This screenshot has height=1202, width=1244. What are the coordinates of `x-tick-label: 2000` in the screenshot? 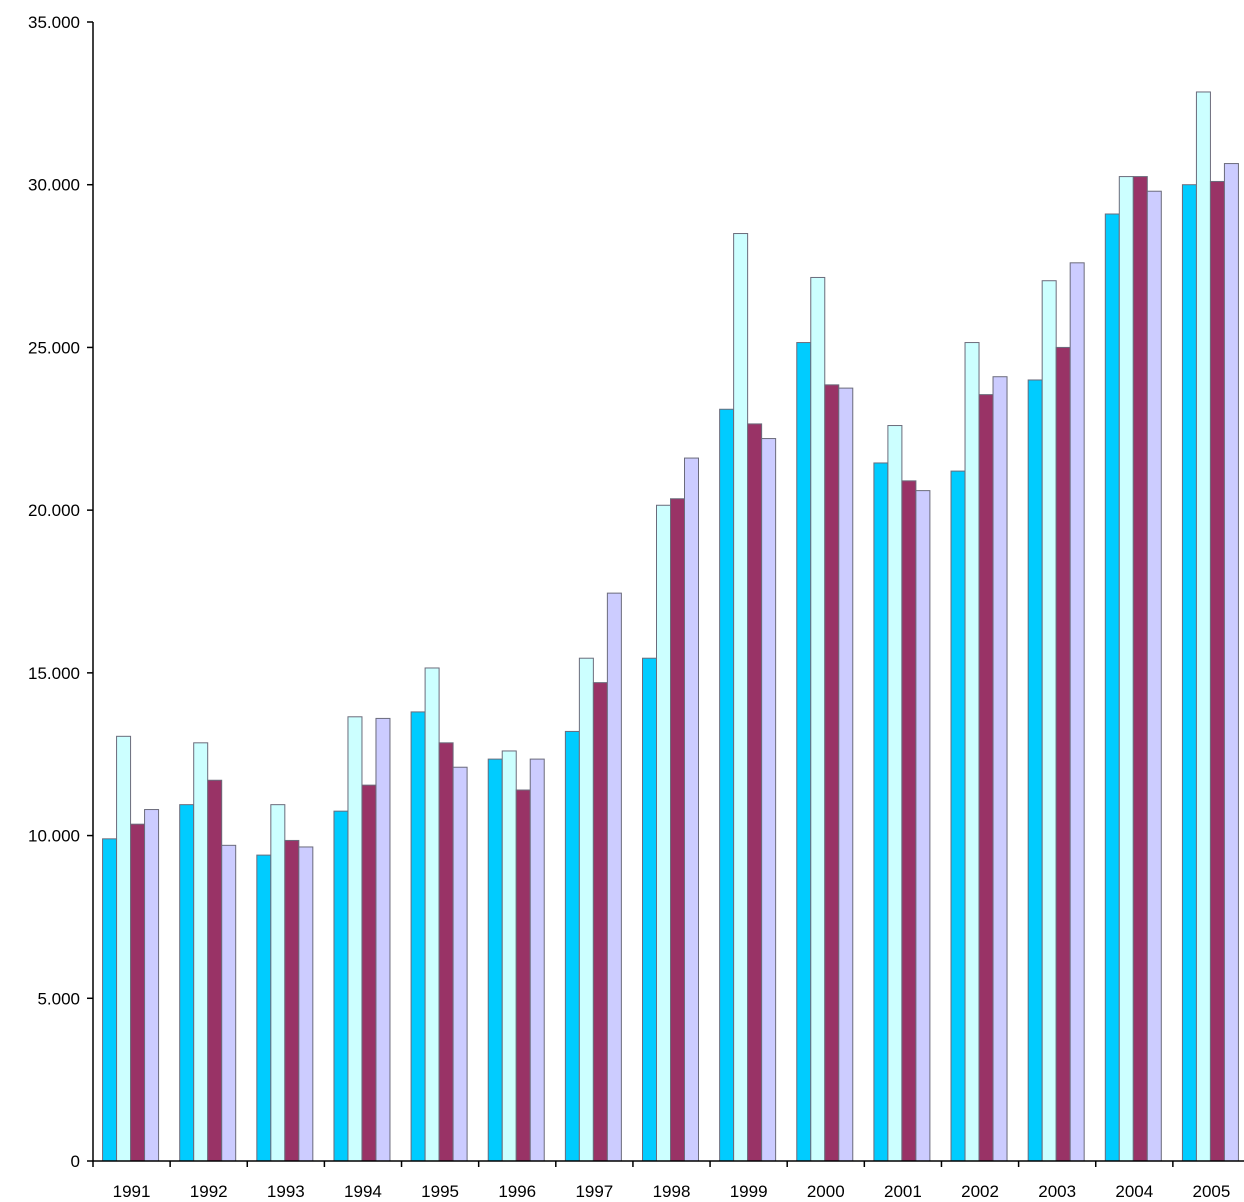 It's located at (826, 1191).